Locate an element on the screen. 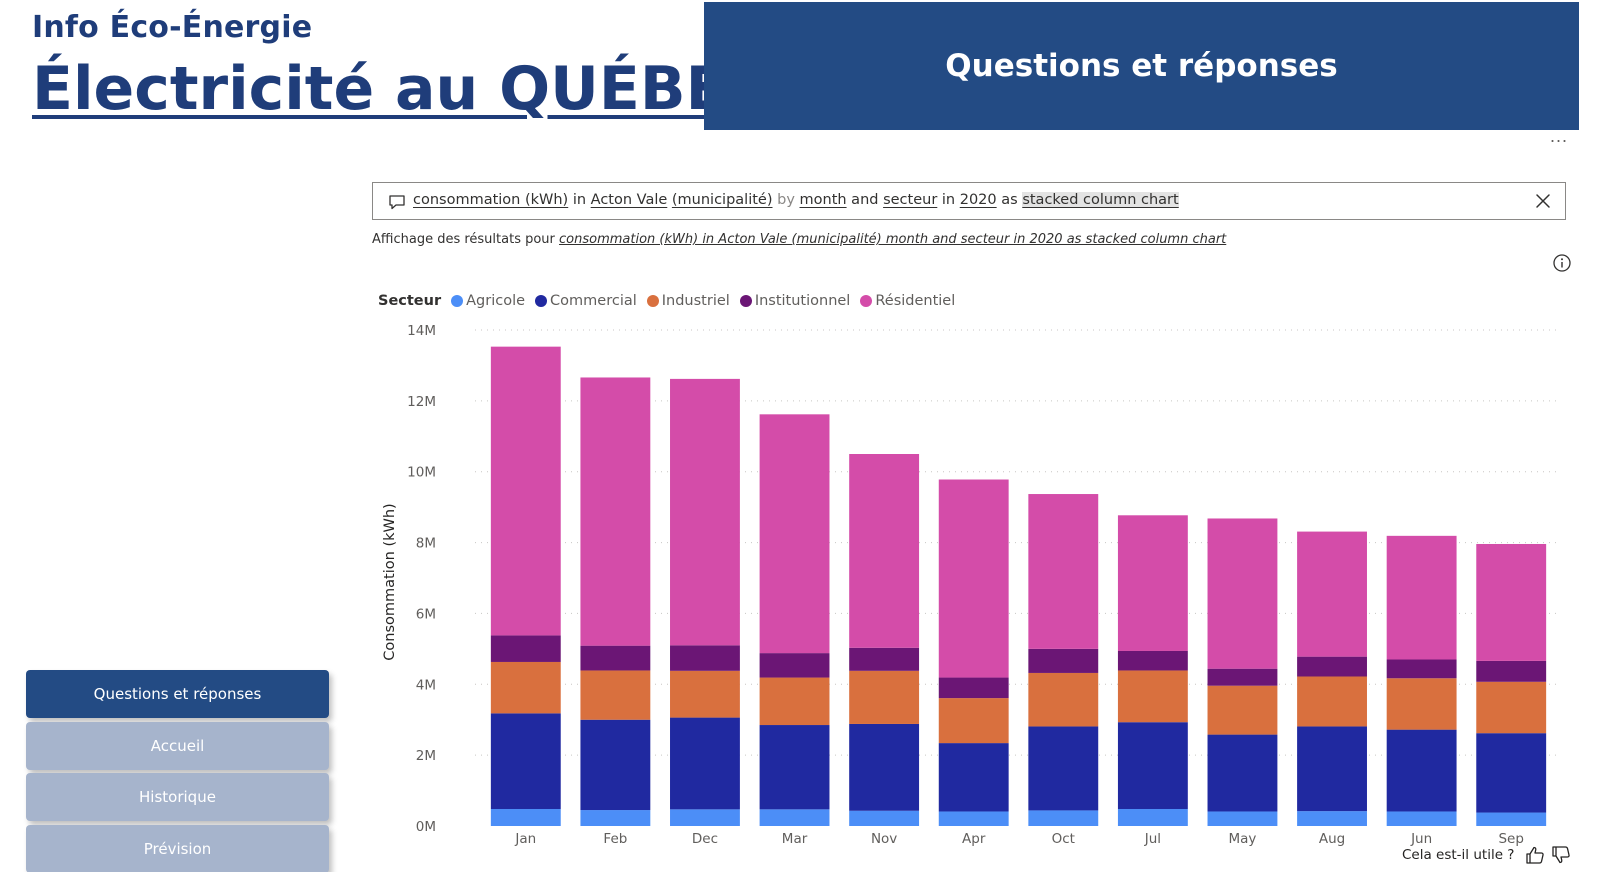  qa-token: 2020 is located at coordinates (978, 200).